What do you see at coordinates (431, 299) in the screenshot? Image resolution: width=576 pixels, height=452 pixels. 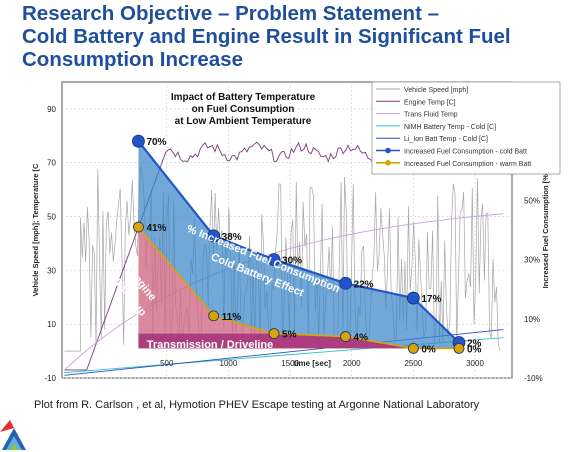 I see `data-label-cold-4: 17%` at bounding box center [431, 299].